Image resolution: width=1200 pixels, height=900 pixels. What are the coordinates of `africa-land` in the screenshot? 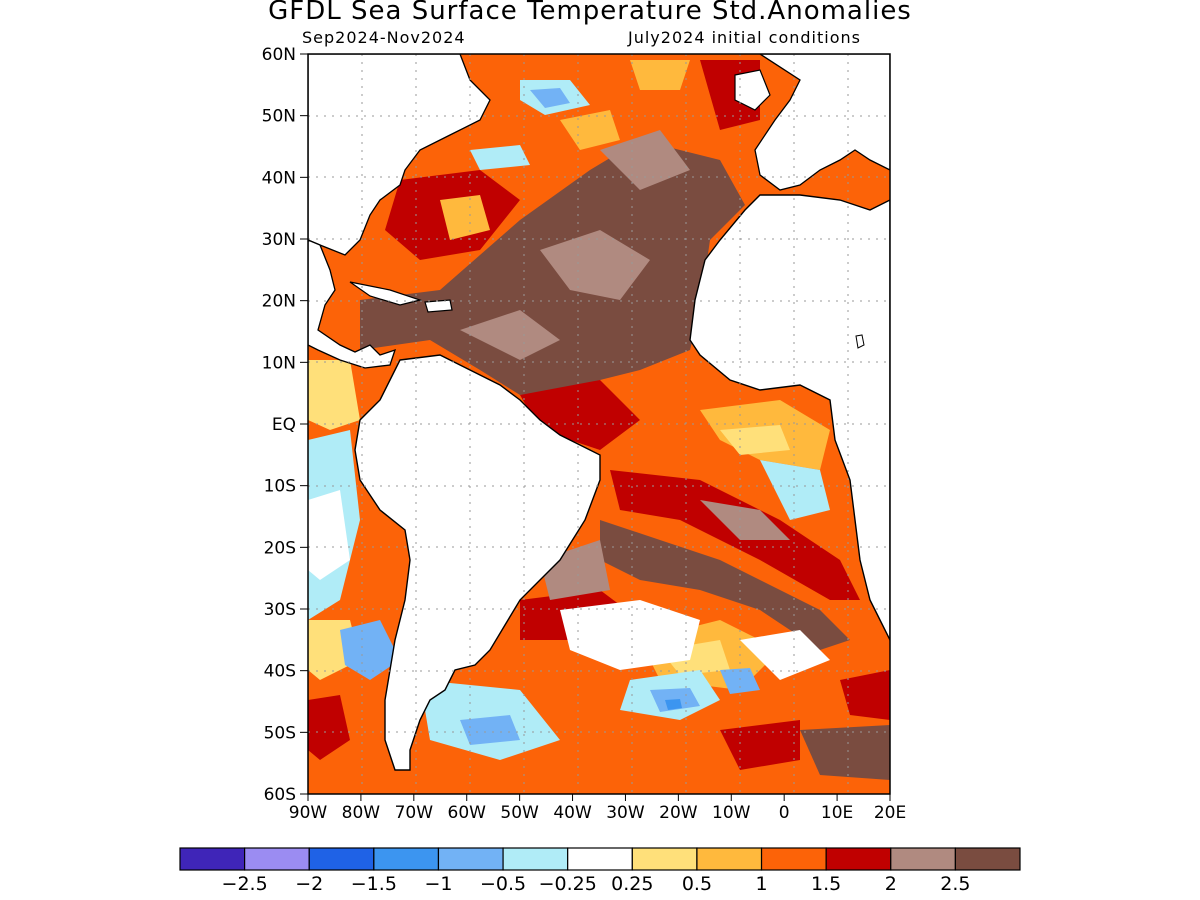 It's located at (789, 417).